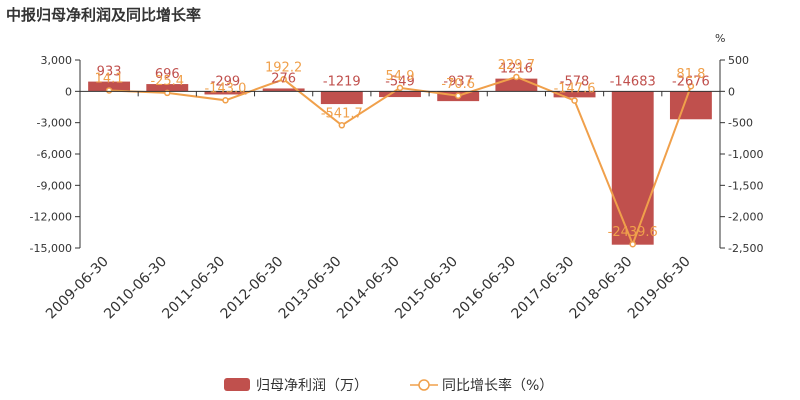 This screenshot has width=800, height=400. I want to click on x-tick-label: 2019-06-30, so click(659, 288).